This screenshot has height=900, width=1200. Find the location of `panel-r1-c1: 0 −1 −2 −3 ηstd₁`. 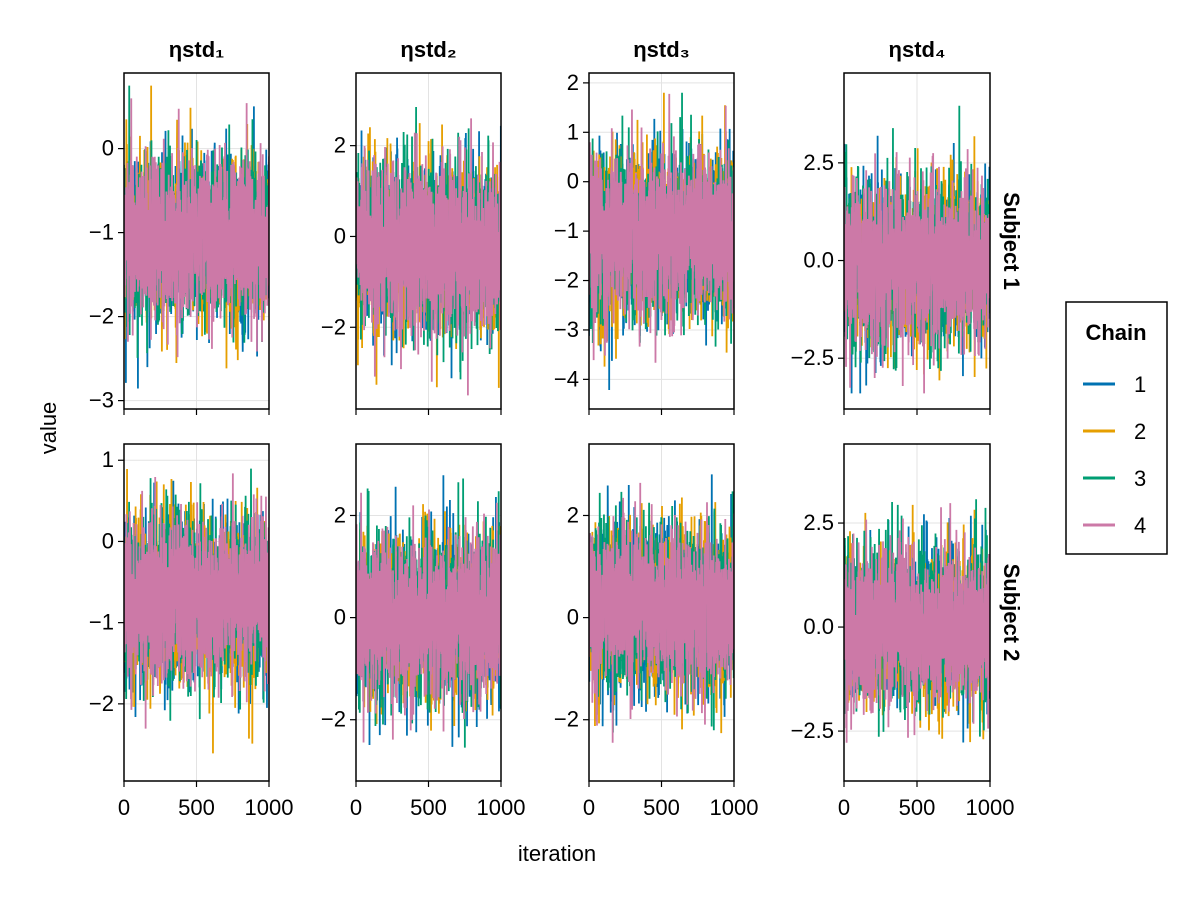

panel-r1-c1: 0 −1 −2 −3 ηstd₁ is located at coordinates (179, 226).